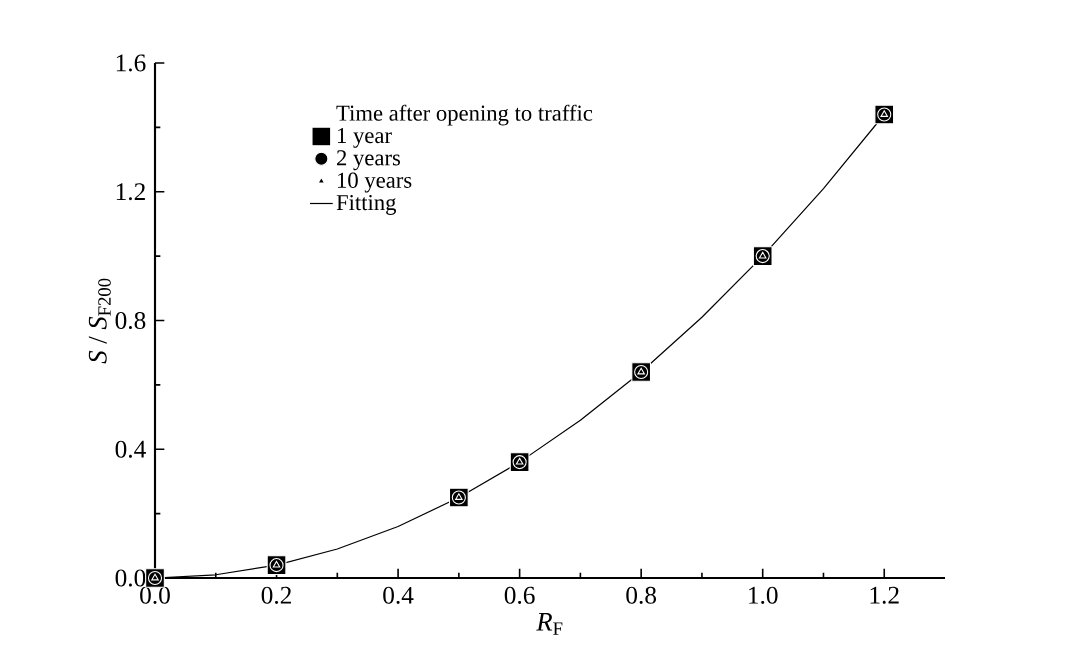 This screenshot has width=1092, height=664. I want to click on x-tick-label: 1.2, so click(884, 595).